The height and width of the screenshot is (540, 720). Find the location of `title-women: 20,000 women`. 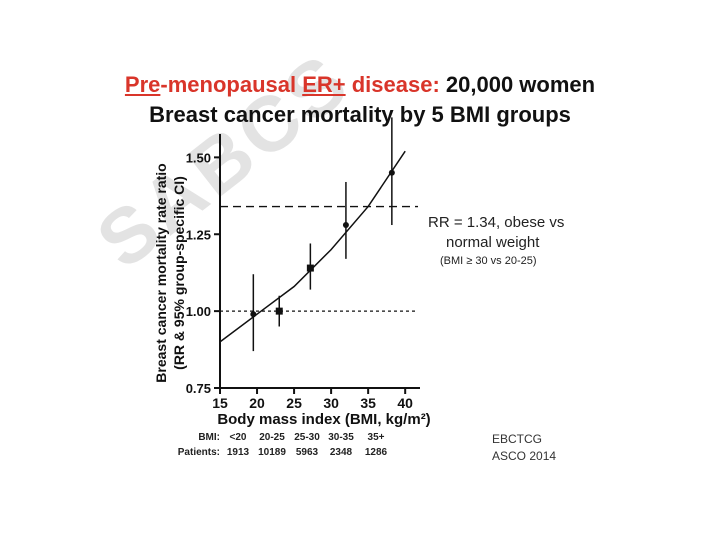

title-women: 20,000 women is located at coordinates (520, 84).